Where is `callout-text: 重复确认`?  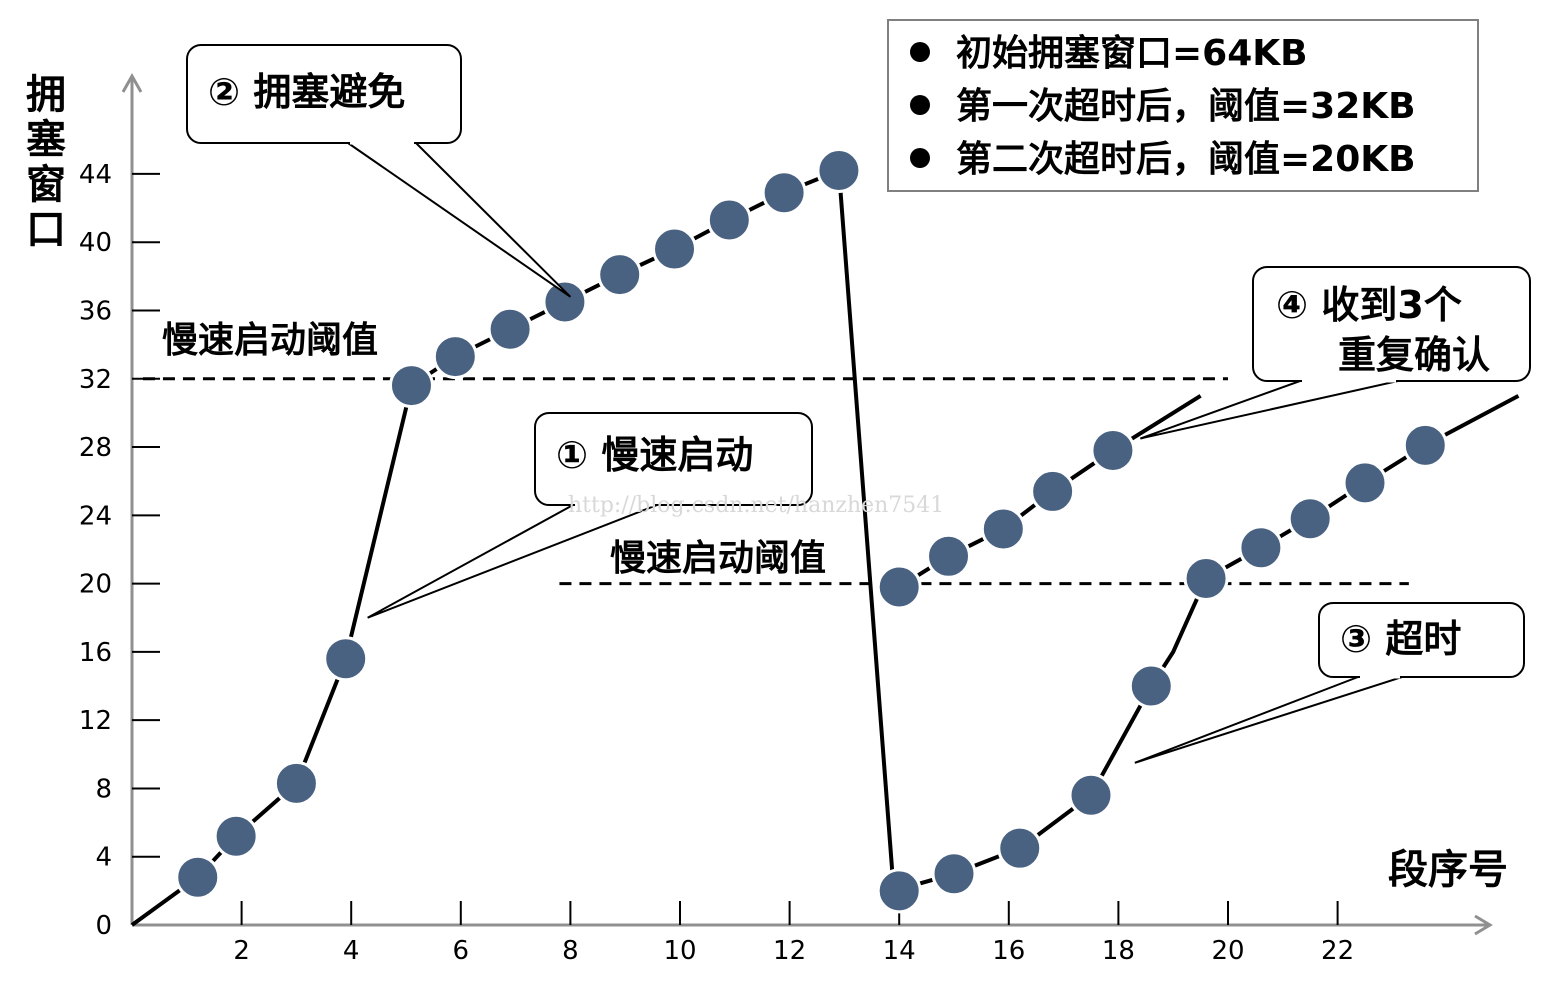
callout-text: 重复确认 is located at coordinates (1414, 355).